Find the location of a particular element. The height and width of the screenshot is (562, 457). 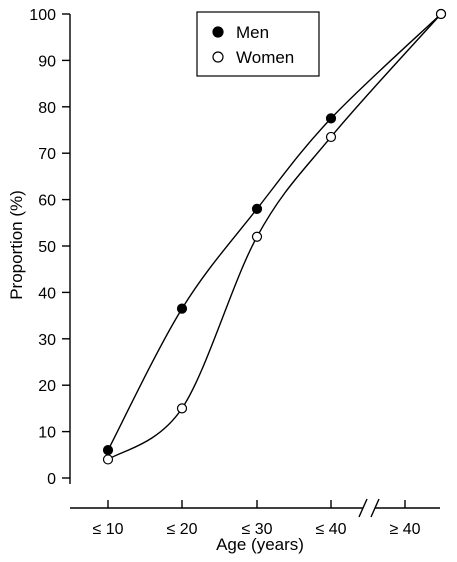

x-tick-label: ≤ 20 is located at coordinates (181, 529).